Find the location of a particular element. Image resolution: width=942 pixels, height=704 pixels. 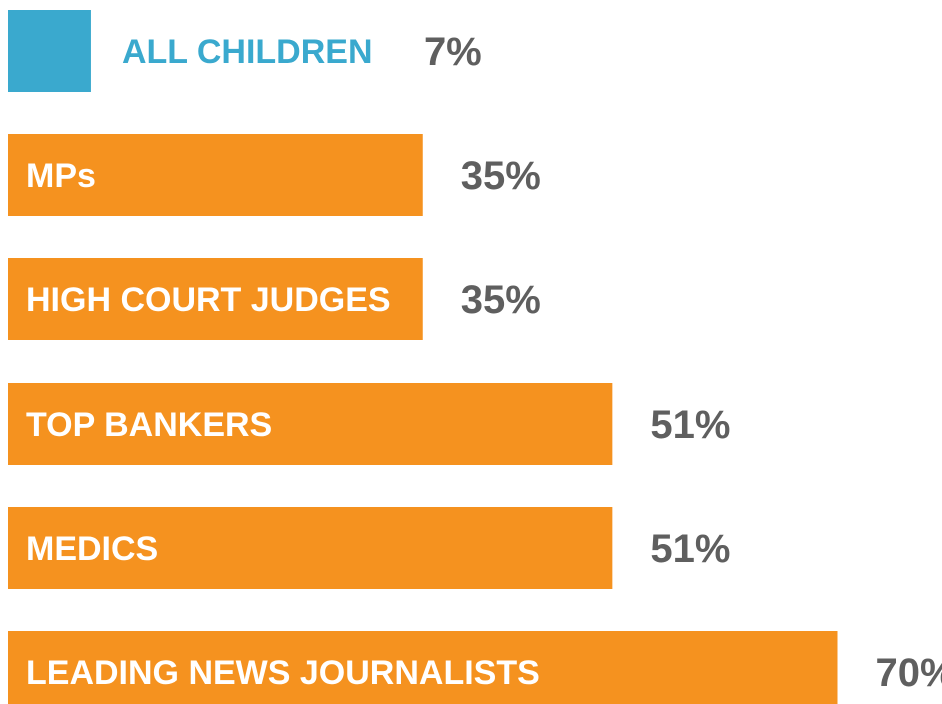

bar-mps is located at coordinates (215, 175).